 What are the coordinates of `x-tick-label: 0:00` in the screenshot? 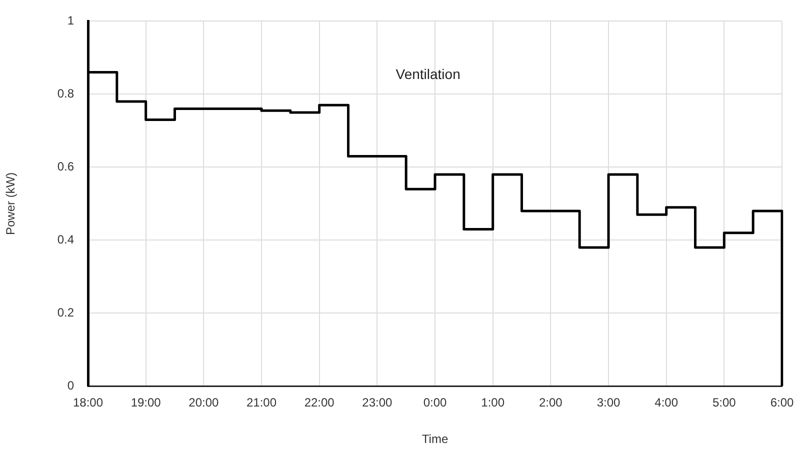 It's located at (435, 403).